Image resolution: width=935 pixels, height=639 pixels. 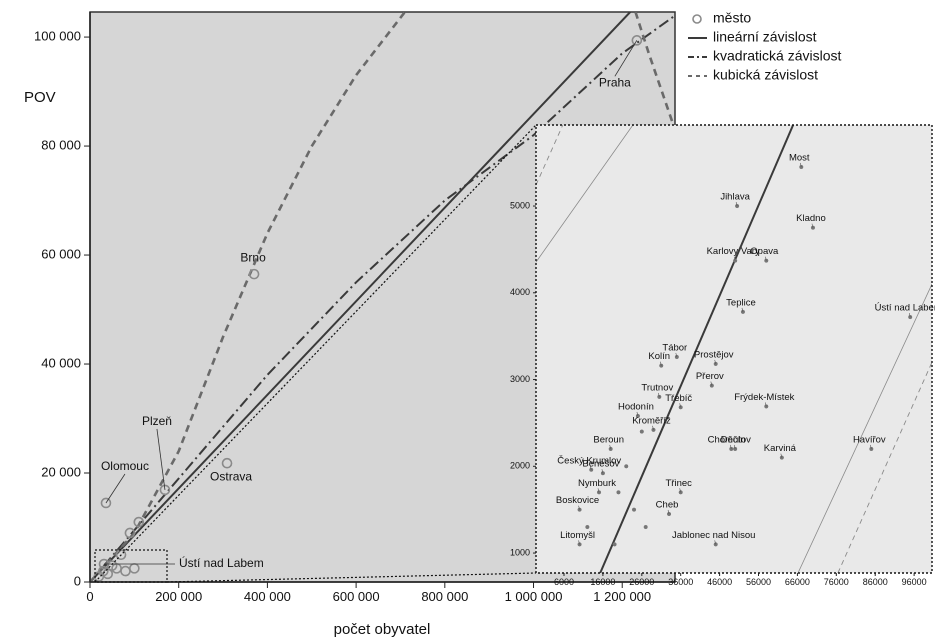 I want to click on point-label: Kroměříž, so click(x=651, y=420).